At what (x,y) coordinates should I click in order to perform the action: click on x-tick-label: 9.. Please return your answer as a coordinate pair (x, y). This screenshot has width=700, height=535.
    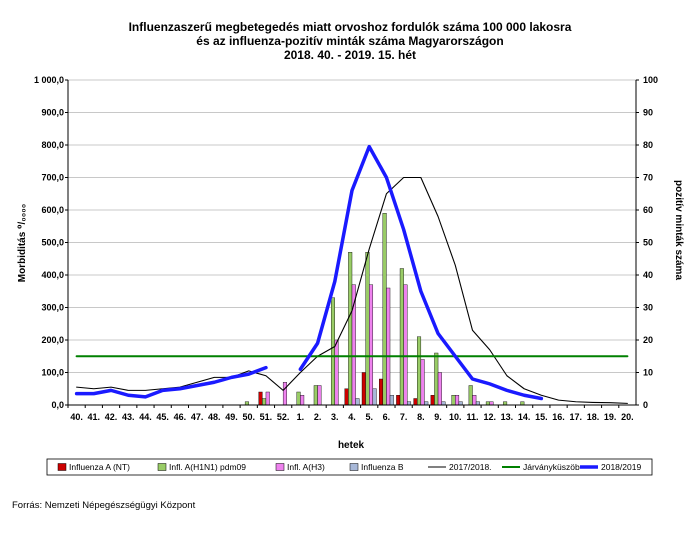
    Looking at the image, I should click on (438, 417).